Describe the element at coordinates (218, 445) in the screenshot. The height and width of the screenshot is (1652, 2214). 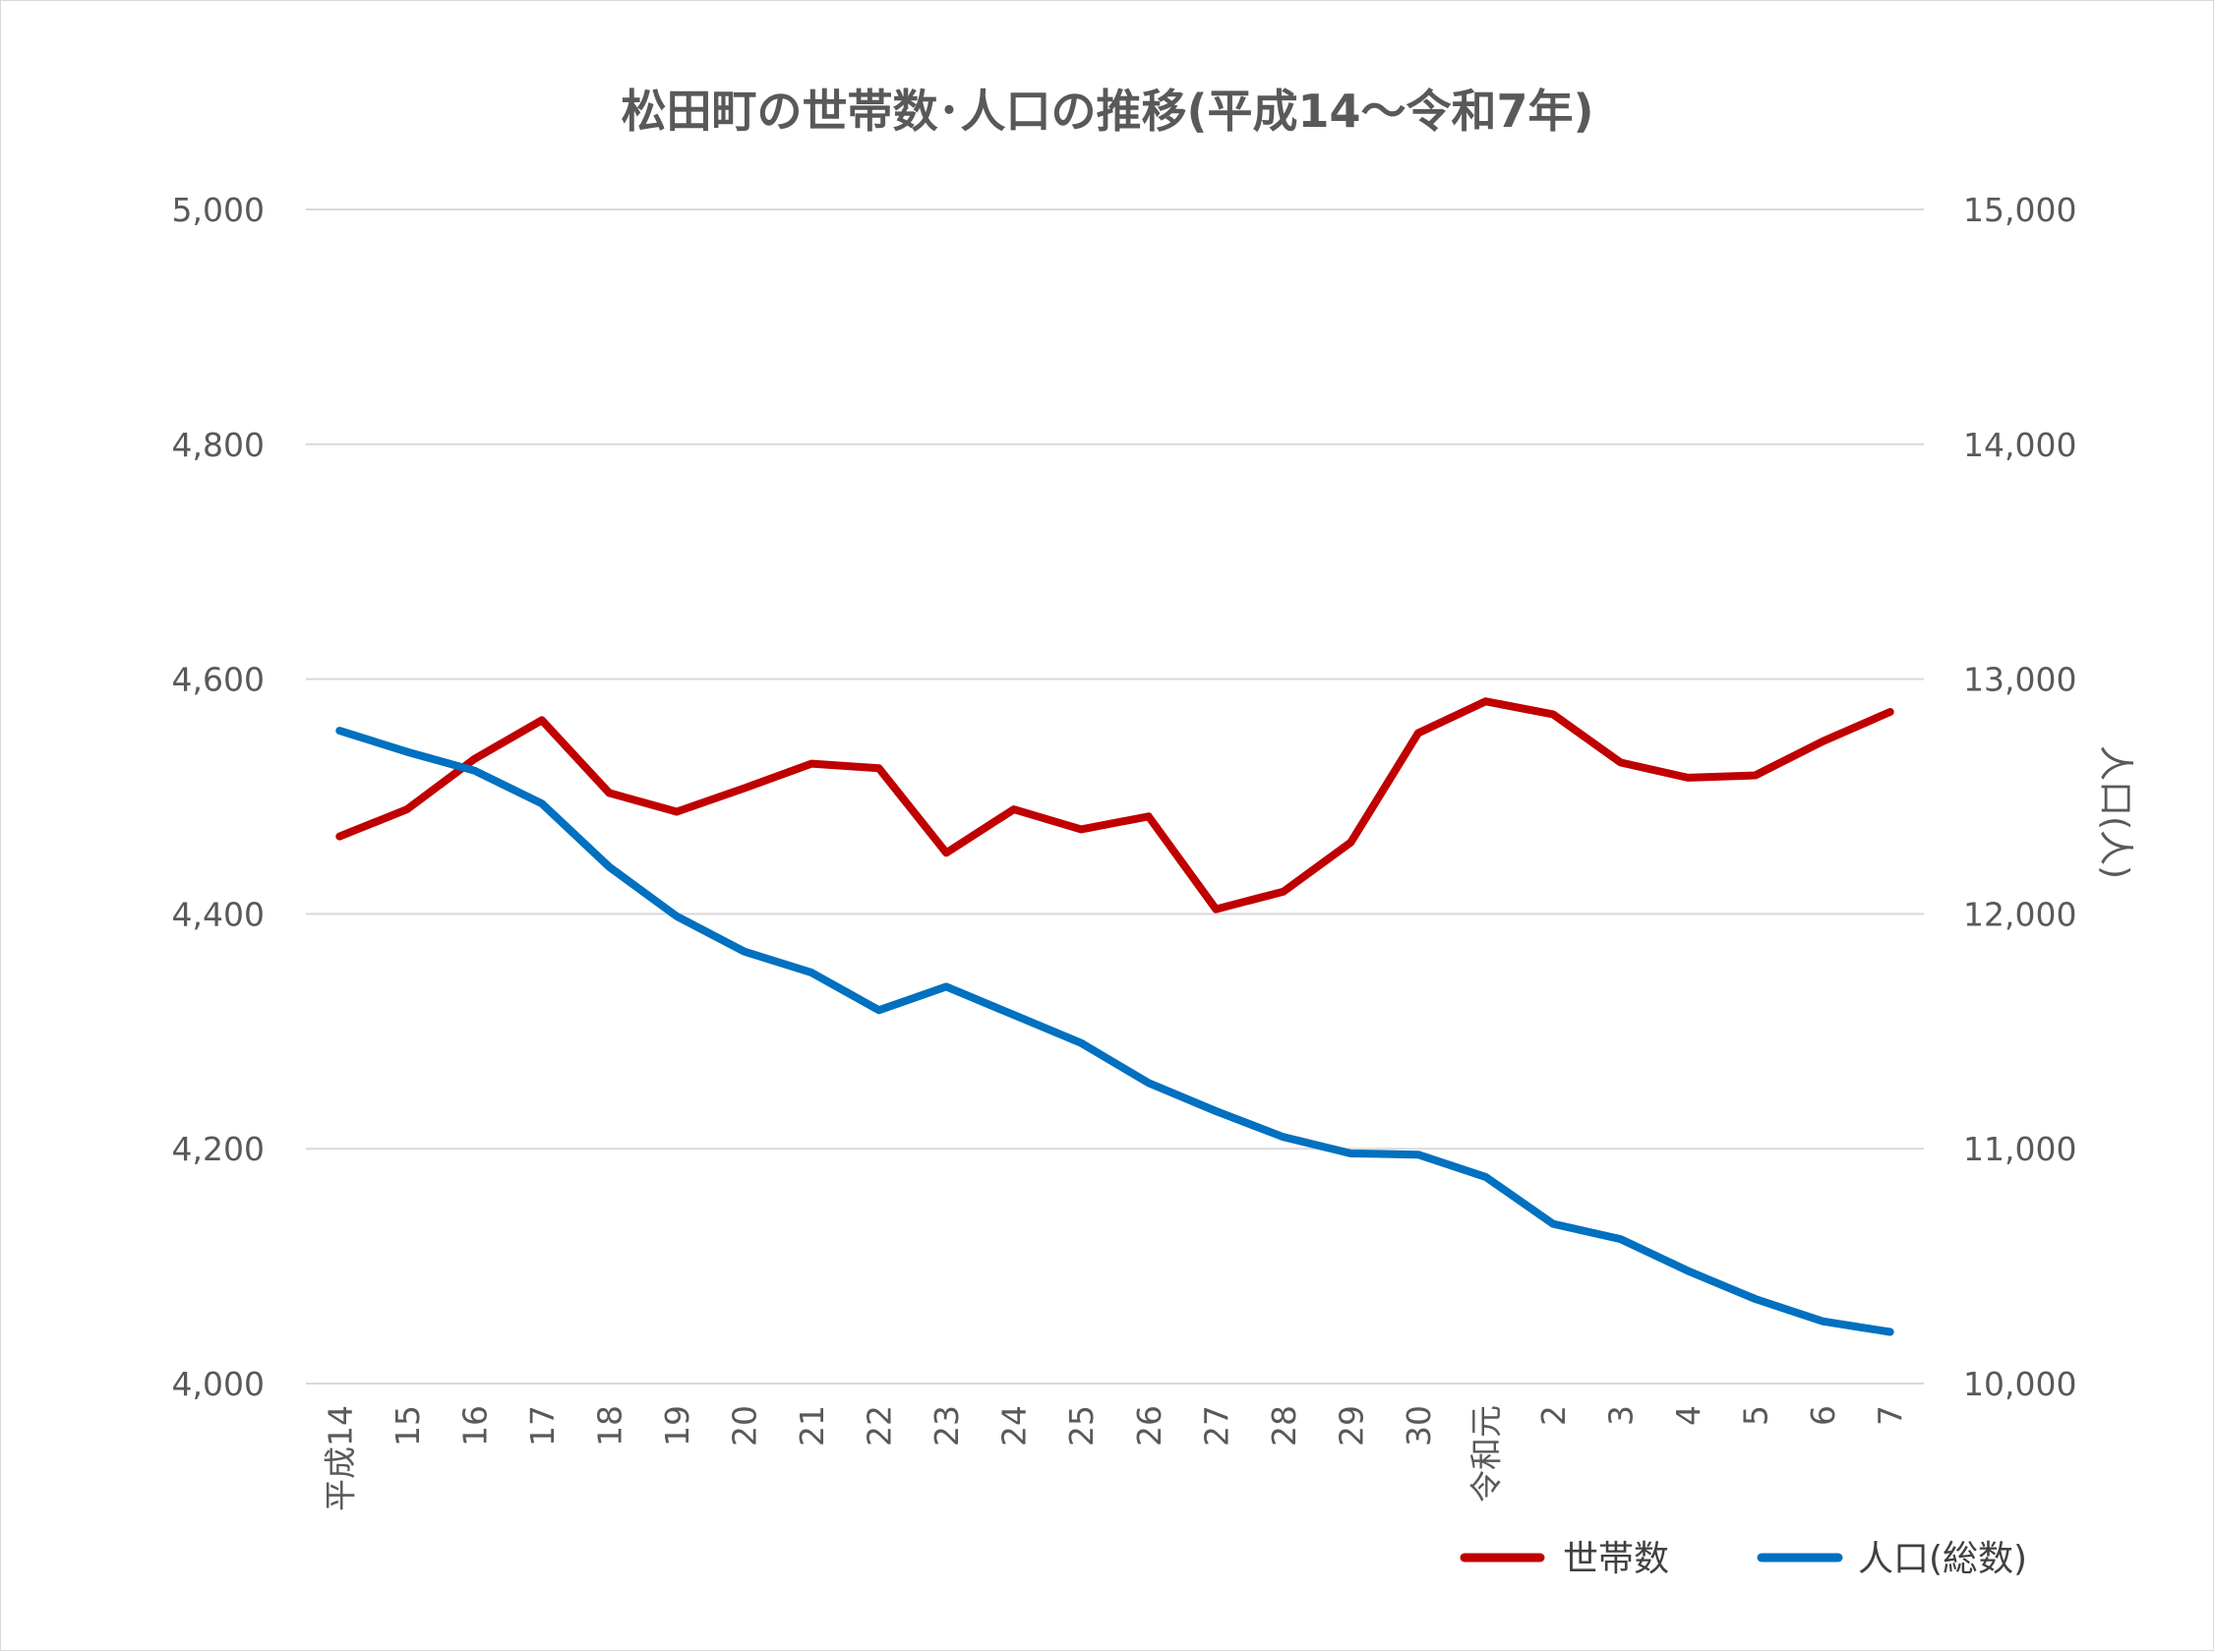
I see `left-tick-label: 4,800` at that location.